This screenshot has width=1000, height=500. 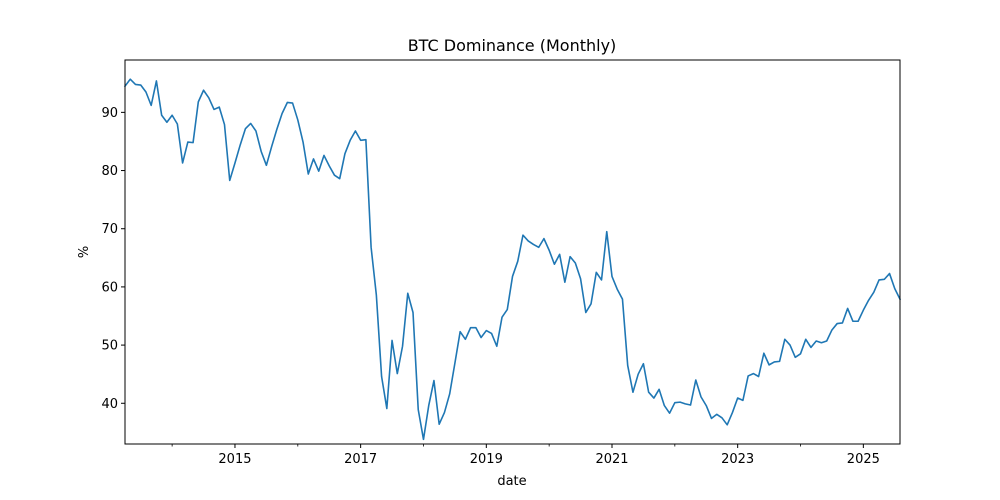 I want to click on x-tick-label: 2017, so click(x=360, y=459).